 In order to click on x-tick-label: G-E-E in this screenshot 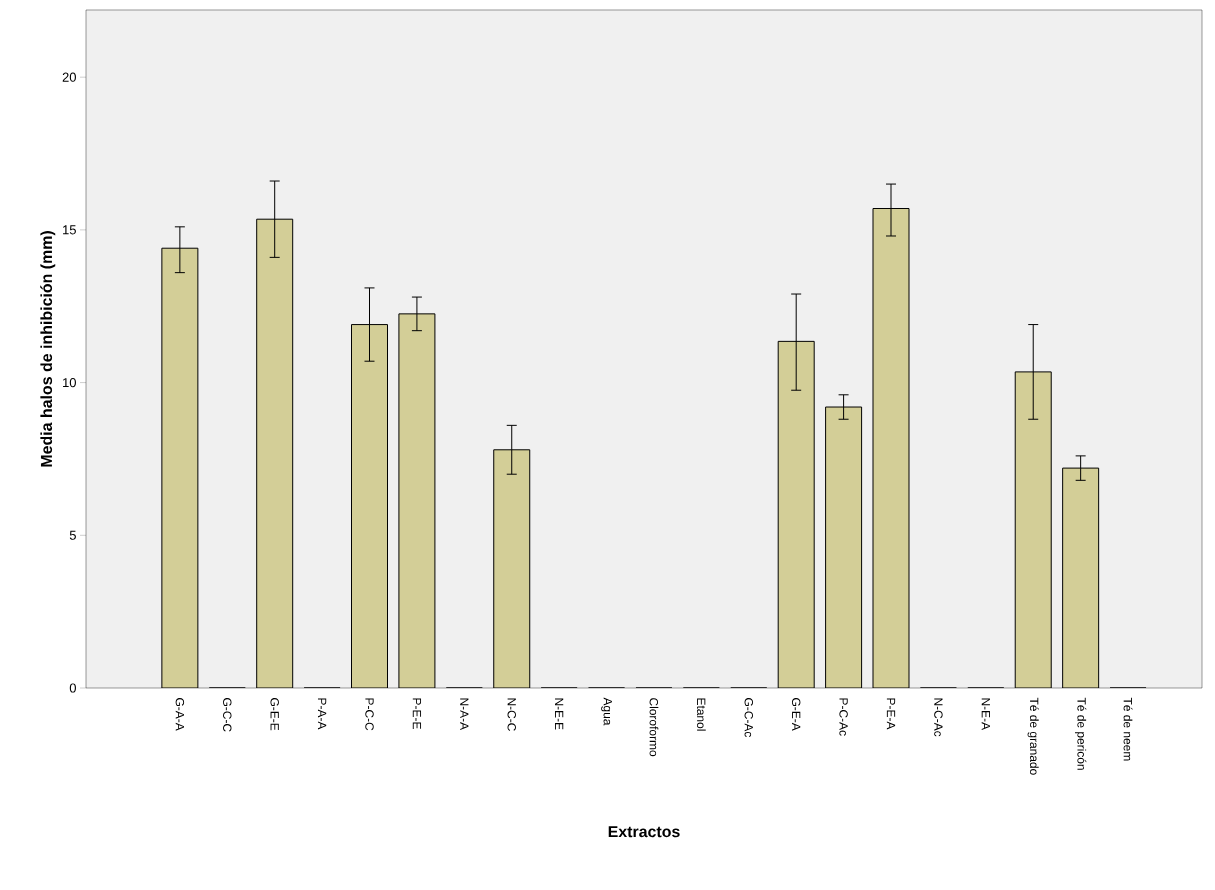, I will do `click(274, 714)`.